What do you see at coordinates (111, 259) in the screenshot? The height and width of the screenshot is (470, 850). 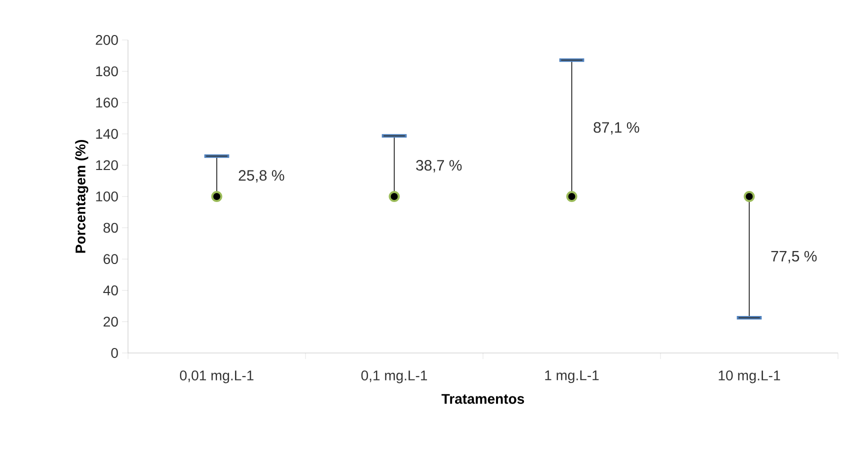 I see `y-tick-label: 60` at bounding box center [111, 259].